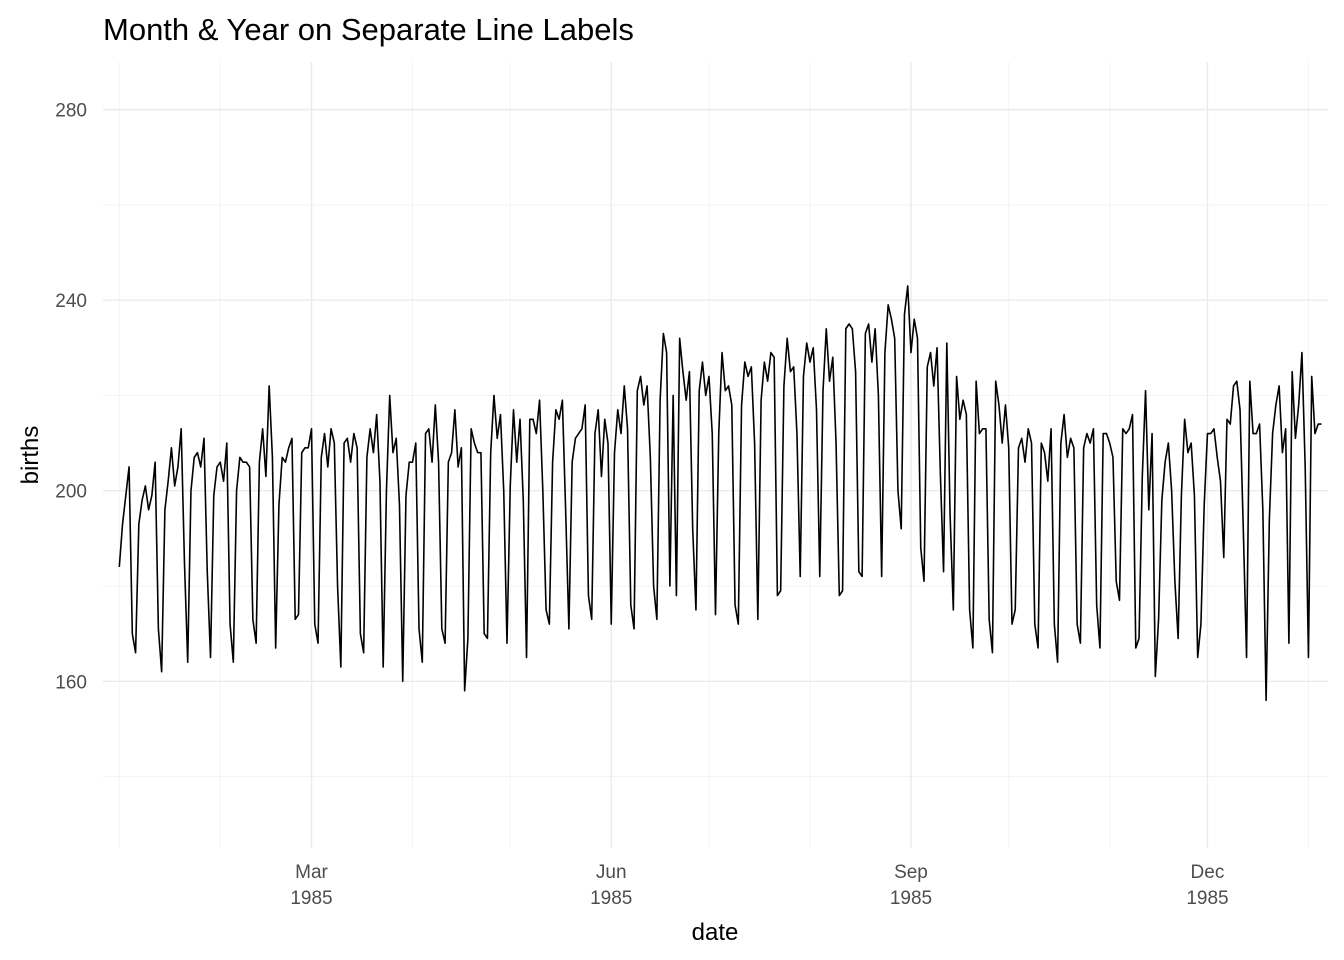 The image size is (1344, 960). I want to click on y-tick-label: 280, so click(71, 111).